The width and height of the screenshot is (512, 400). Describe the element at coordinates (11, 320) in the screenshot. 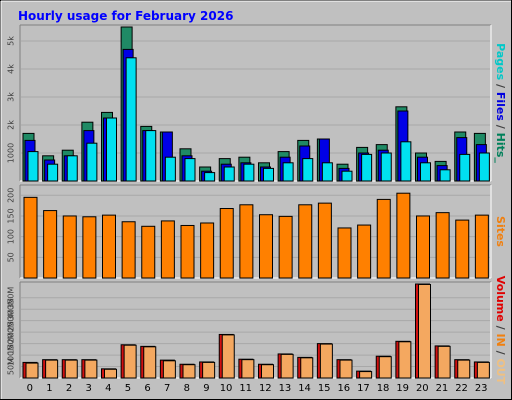

I see `y-tick-label-volume: 250M` at that location.